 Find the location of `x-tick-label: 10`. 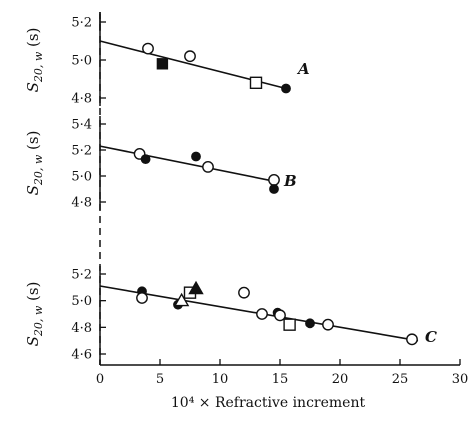

x-tick-label: 10 is located at coordinates (220, 379).